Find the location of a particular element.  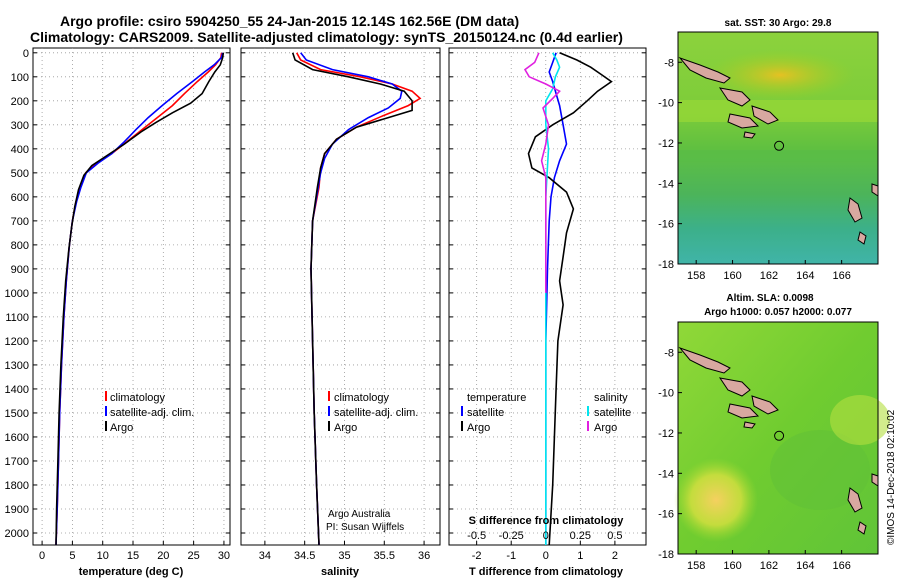

depth-tick-label: 1700 is located at coordinates (17, 462).